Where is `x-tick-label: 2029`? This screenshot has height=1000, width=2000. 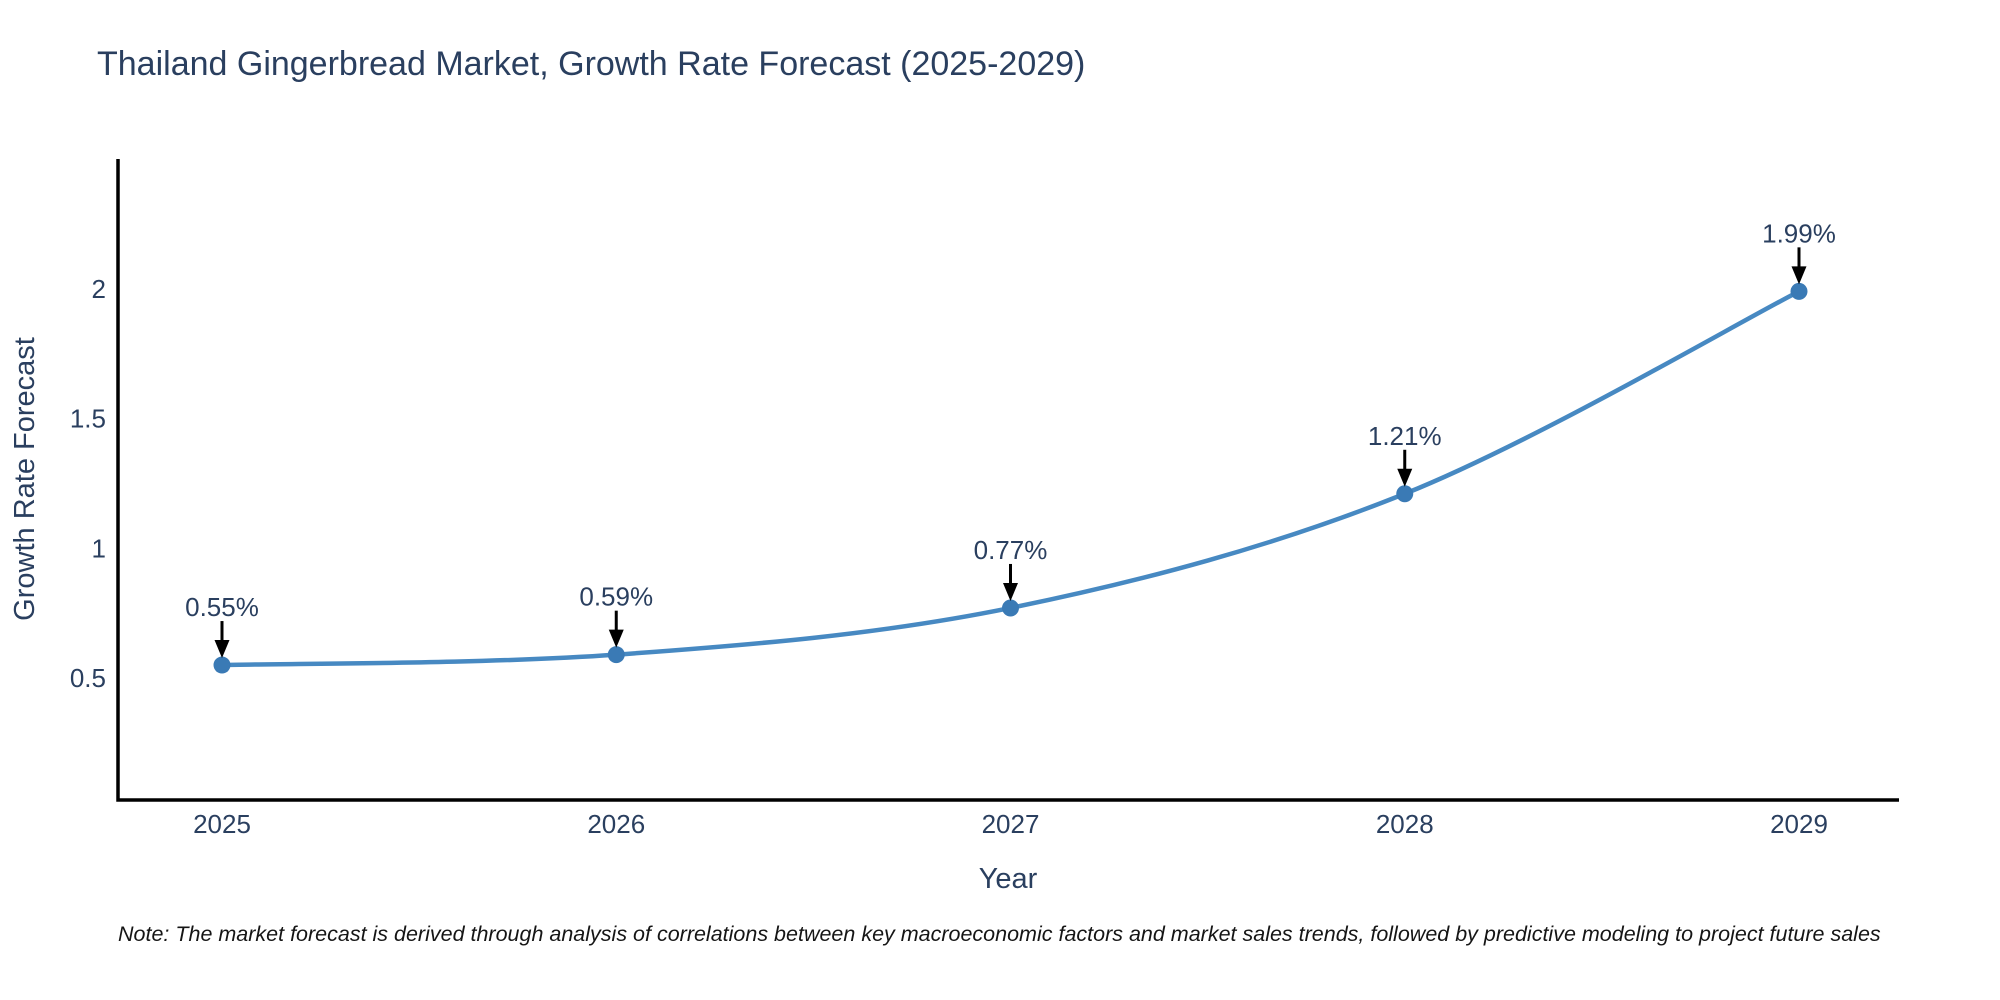 x-tick-label: 2029 is located at coordinates (1799, 824).